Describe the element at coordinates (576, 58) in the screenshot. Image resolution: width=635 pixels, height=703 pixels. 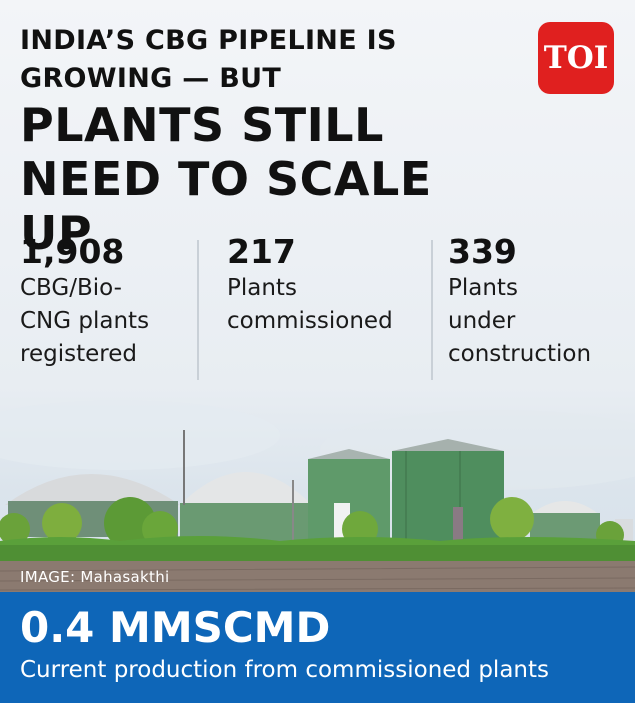
I see `toi-logo: TOI` at that location.